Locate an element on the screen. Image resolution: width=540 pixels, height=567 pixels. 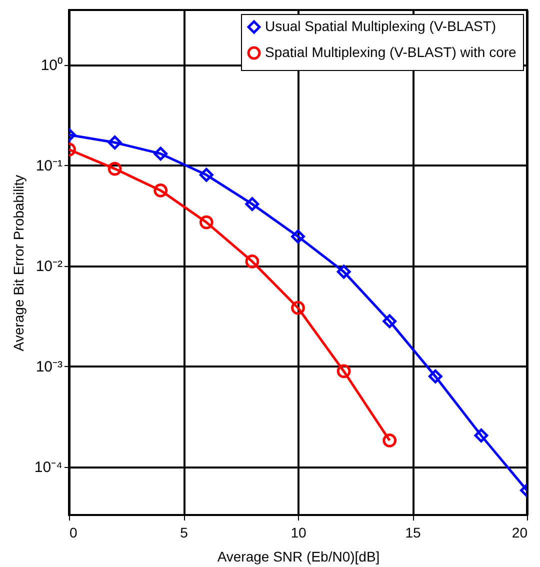
y-tick-label: 10⁻² is located at coordinates (49, 267).